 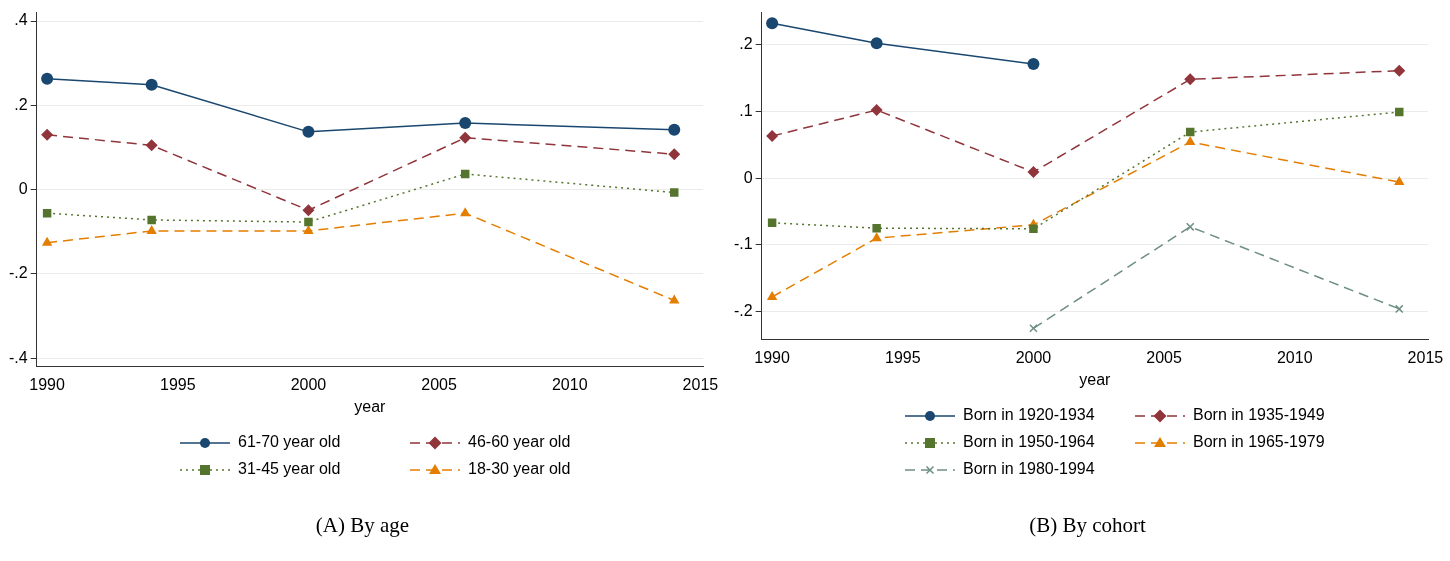 What do you see at coordinates (21, 20) in the screenshot?
I see `y-tick-label: .4` at bounding box center [21, 20].